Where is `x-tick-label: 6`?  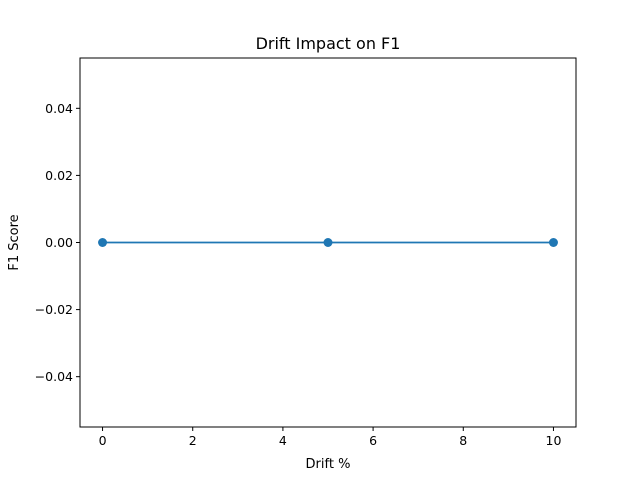
x-tick-label: 6 is located at coordinates (373, 440).